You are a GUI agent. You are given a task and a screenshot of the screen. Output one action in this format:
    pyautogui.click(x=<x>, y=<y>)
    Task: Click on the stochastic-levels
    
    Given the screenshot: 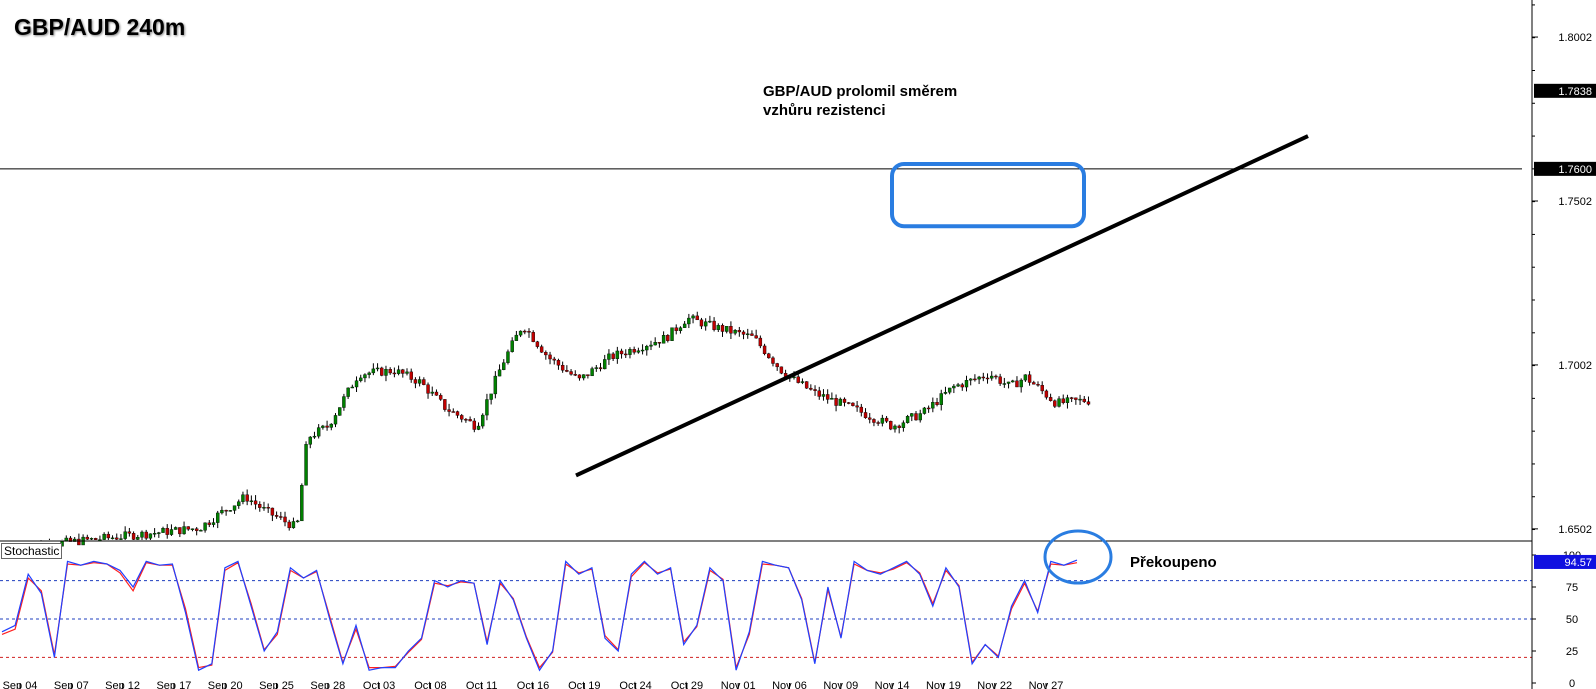 What is the action you would take?
    pyautogui.click(x=766, y=619)
    